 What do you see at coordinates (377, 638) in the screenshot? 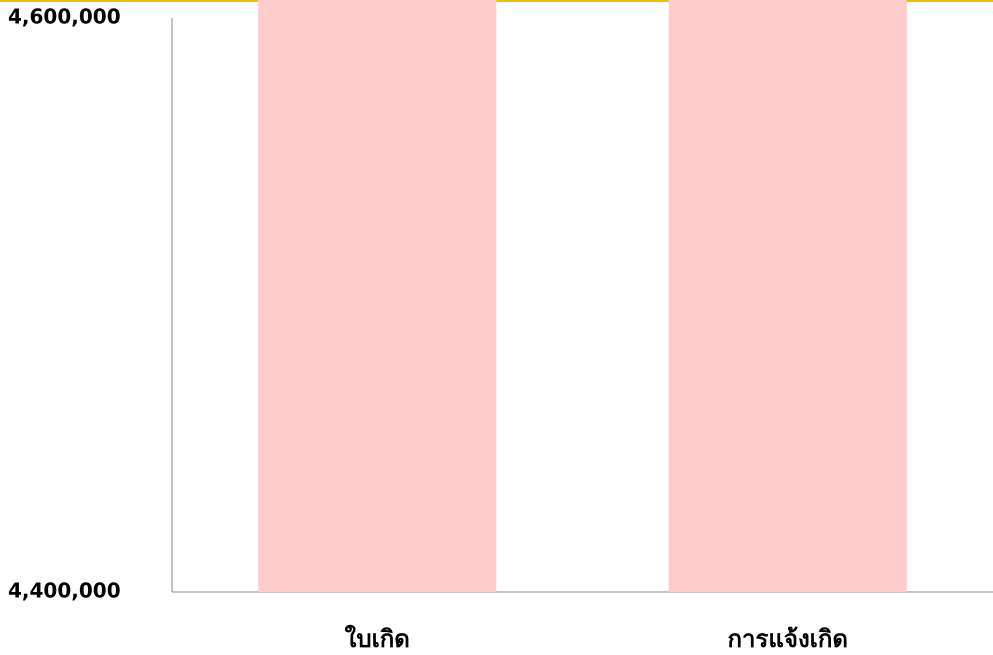
I see `x-tick-label: ใบเกิด` at bounding box center [377, 638].